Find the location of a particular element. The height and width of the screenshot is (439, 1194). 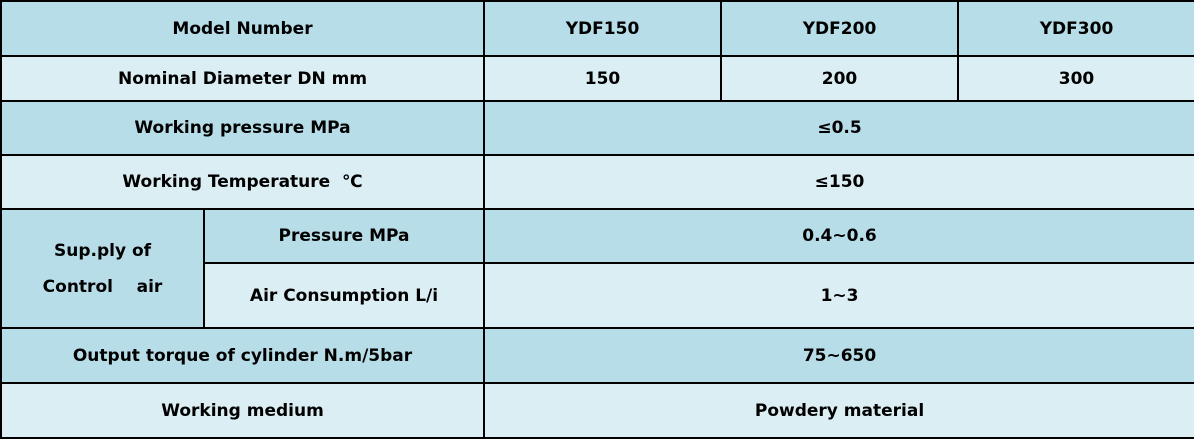

model-ydf200: YDF200 is located at coordinates (840, 28).